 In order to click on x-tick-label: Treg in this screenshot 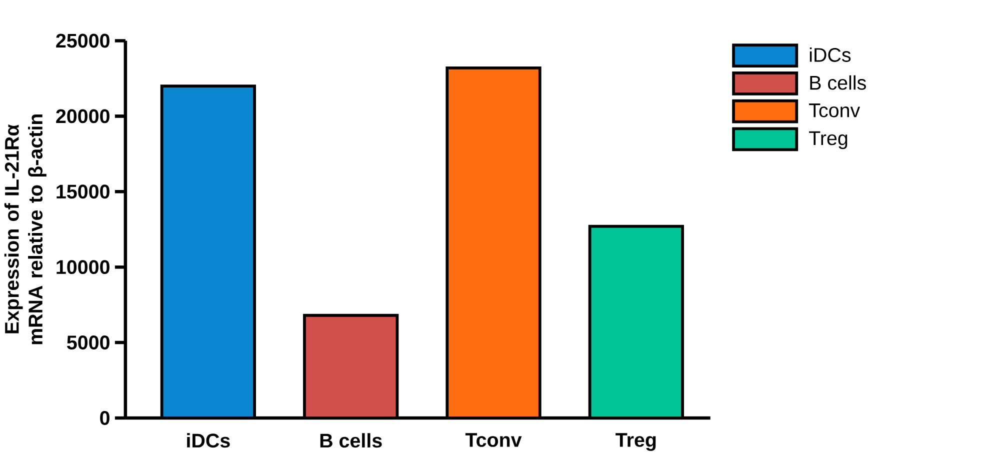, I will do `click(636, 442)`.